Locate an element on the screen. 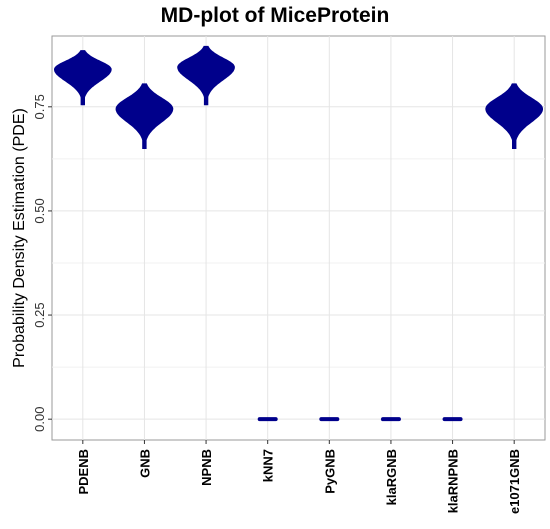  x-tick-label: e1071GNB is located at coordinates (514, 481).